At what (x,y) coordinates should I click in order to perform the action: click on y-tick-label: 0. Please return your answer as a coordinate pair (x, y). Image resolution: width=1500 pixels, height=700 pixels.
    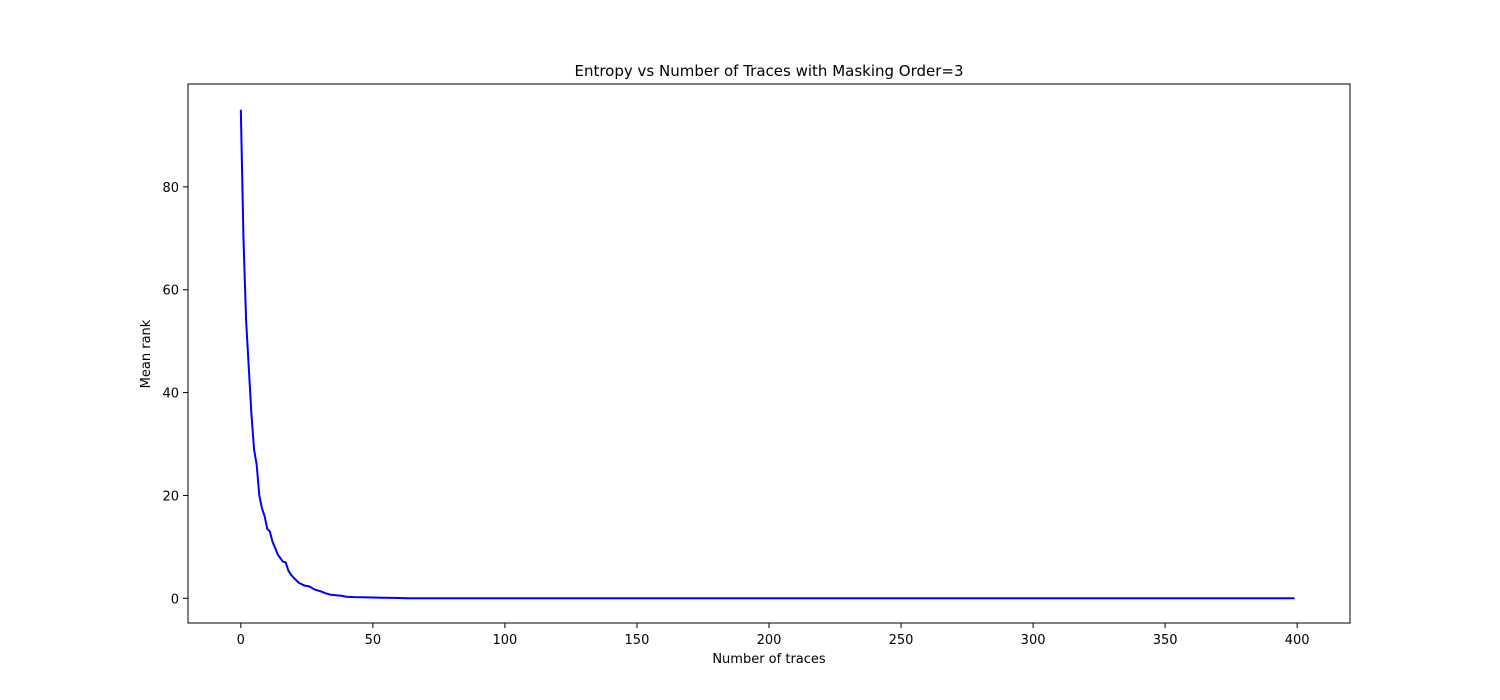
    Looking at the image, I should click on (175, 599).